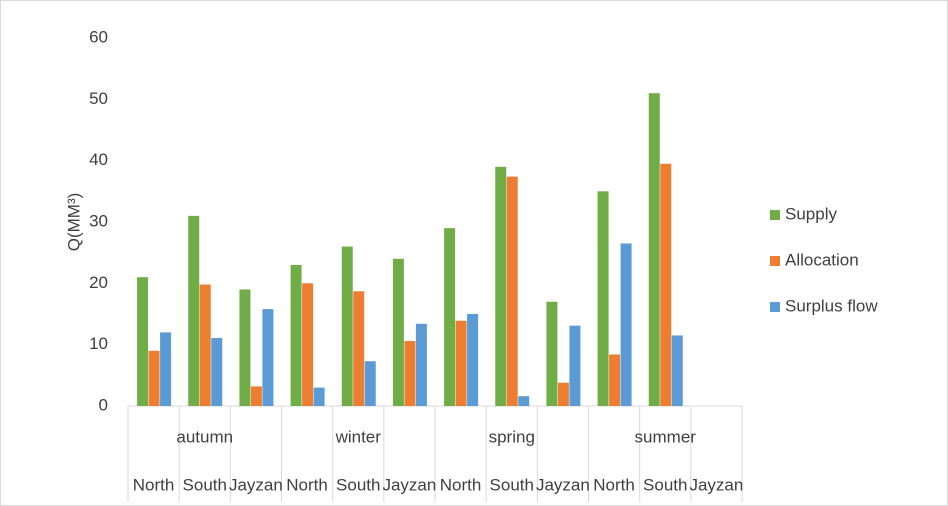 The width and height of the screenshot is (948, 506). Describe the element at coordinates (822, 259) in the screenshot. I see `legend-label: Allocation` at that location.